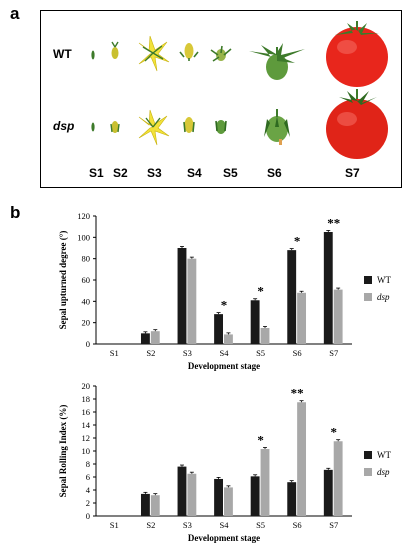 Image resolution: width=420 pixels, height=550 pixels. Describe the element at coordinates (277, 127) in the screenshot. I see `dsp-s6-fruit` at that location.